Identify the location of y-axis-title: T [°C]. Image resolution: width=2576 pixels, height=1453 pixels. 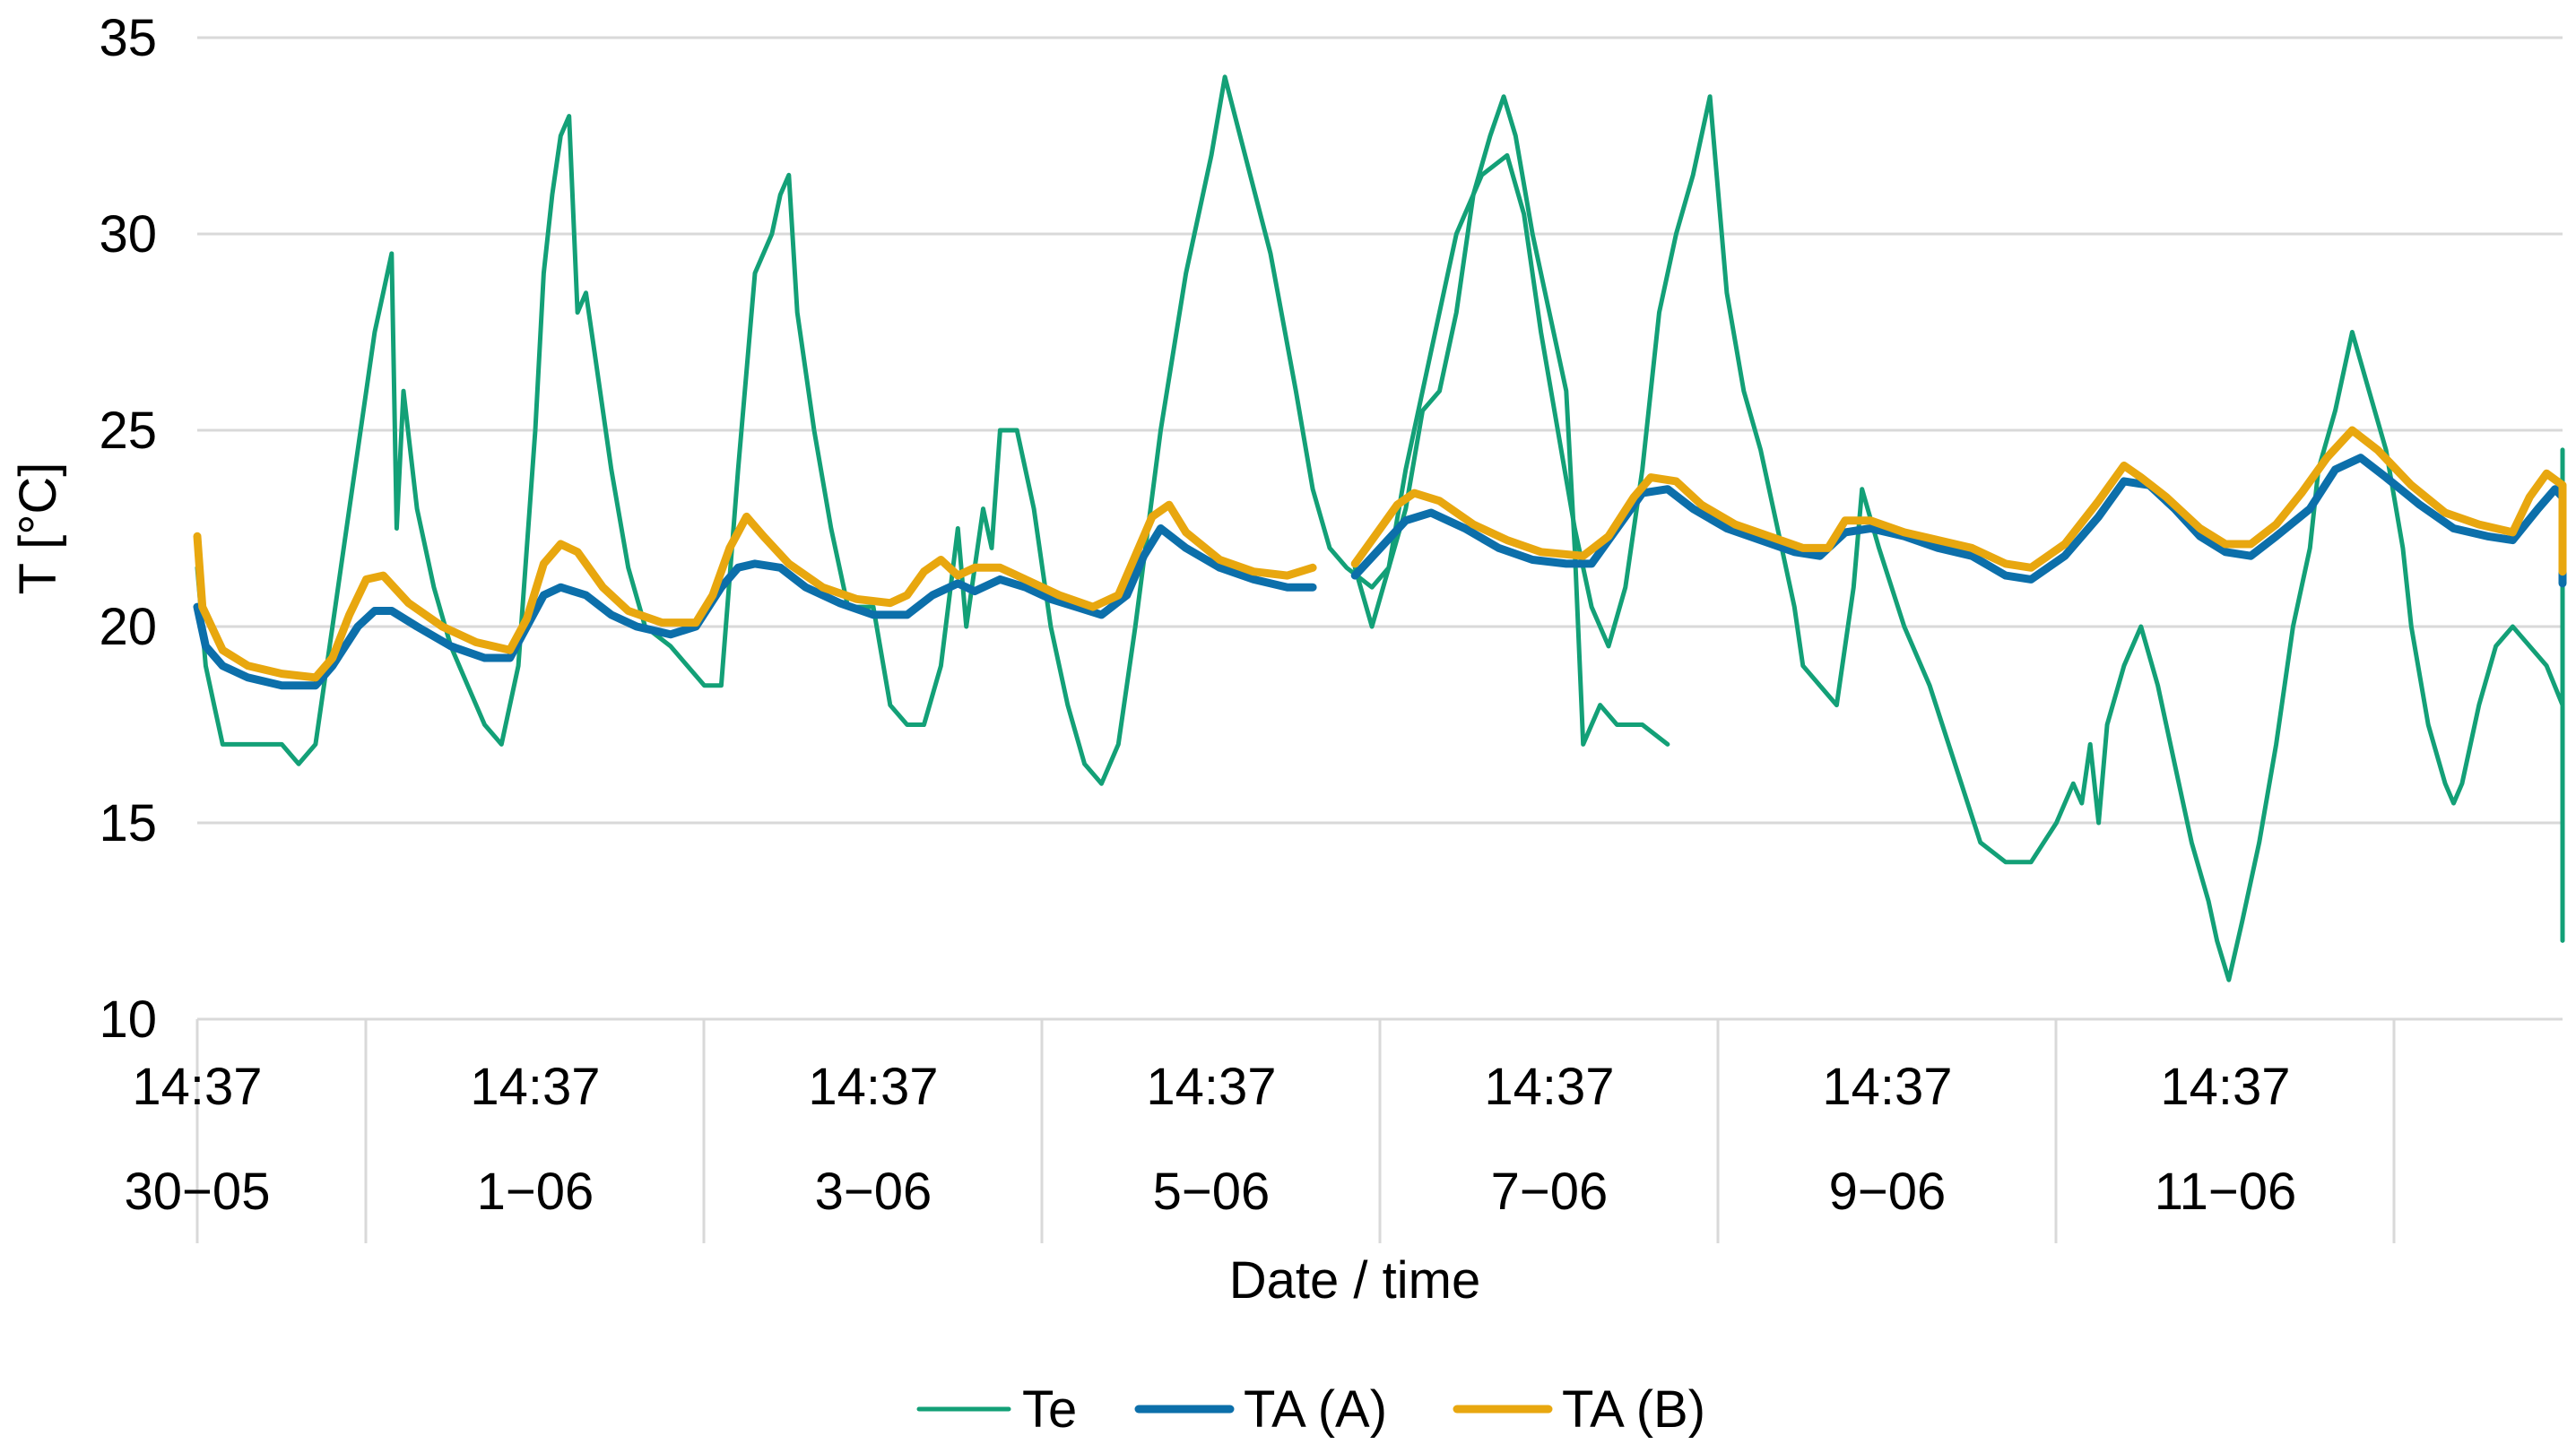
(38, 529).